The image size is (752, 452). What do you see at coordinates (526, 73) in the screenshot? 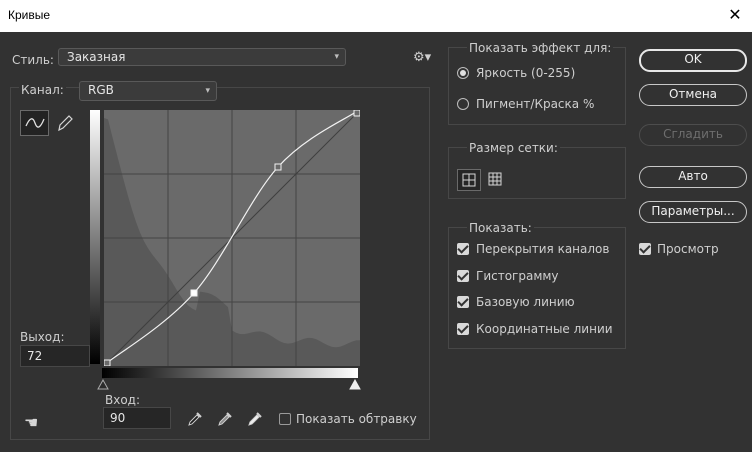
I see `brightness-label: Яркость (0-255)` at bounding box center [526, 73].